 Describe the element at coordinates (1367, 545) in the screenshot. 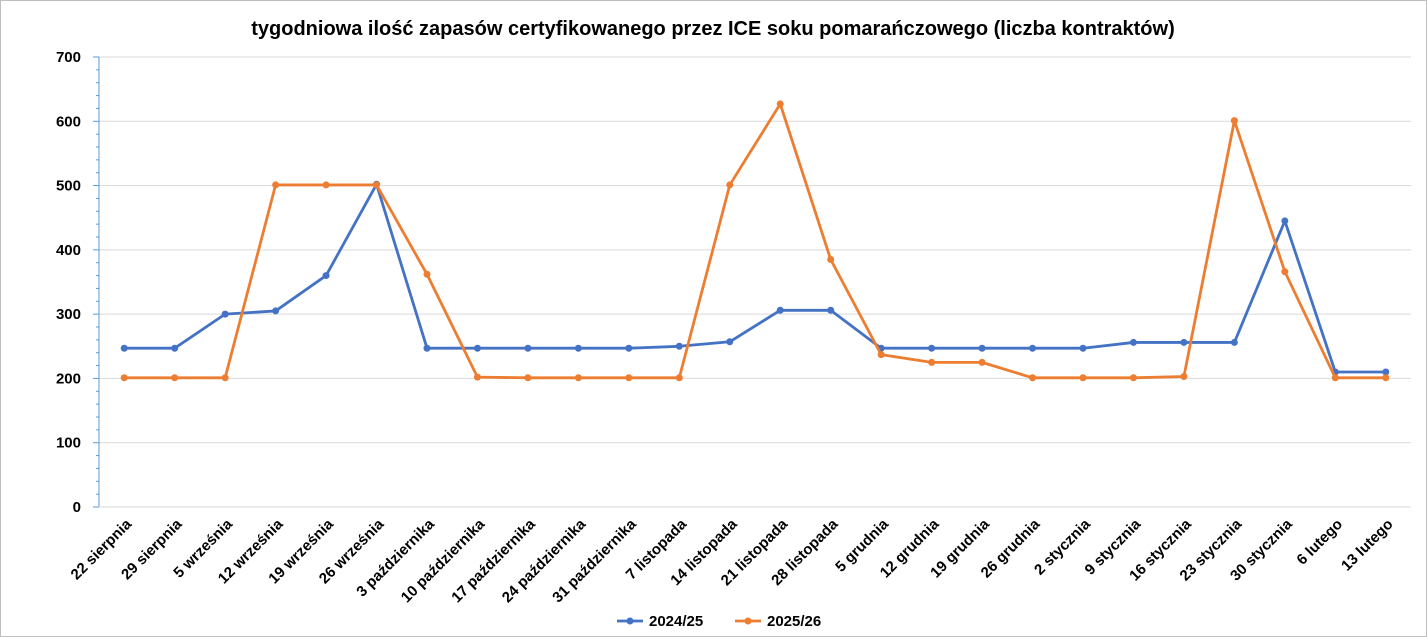

I see `x-tick-label: 13 lutego` at that location.